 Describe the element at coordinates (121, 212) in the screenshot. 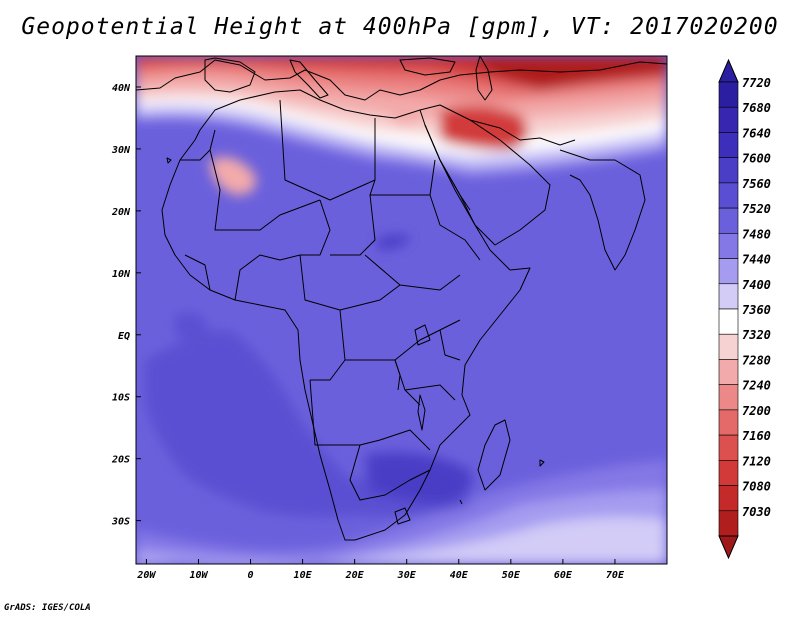

I see `lat-tick-label: 20N` at that location.